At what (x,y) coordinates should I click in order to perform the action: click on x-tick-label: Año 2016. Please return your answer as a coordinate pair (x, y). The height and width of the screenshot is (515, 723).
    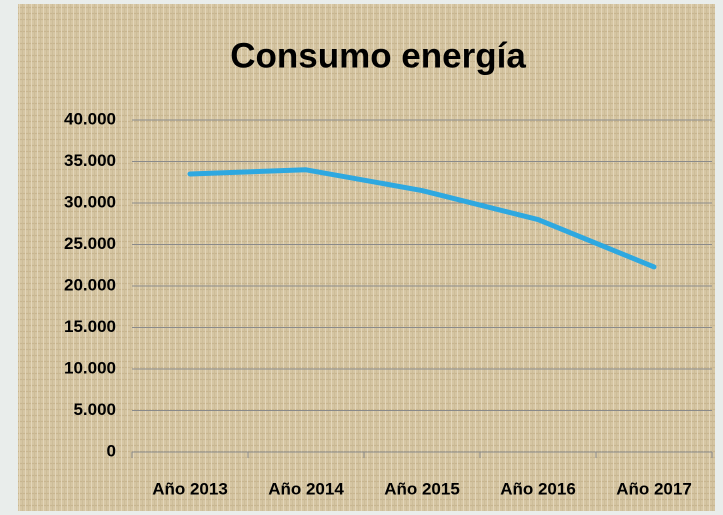
    Looking at the image, I should click on (538, 488).